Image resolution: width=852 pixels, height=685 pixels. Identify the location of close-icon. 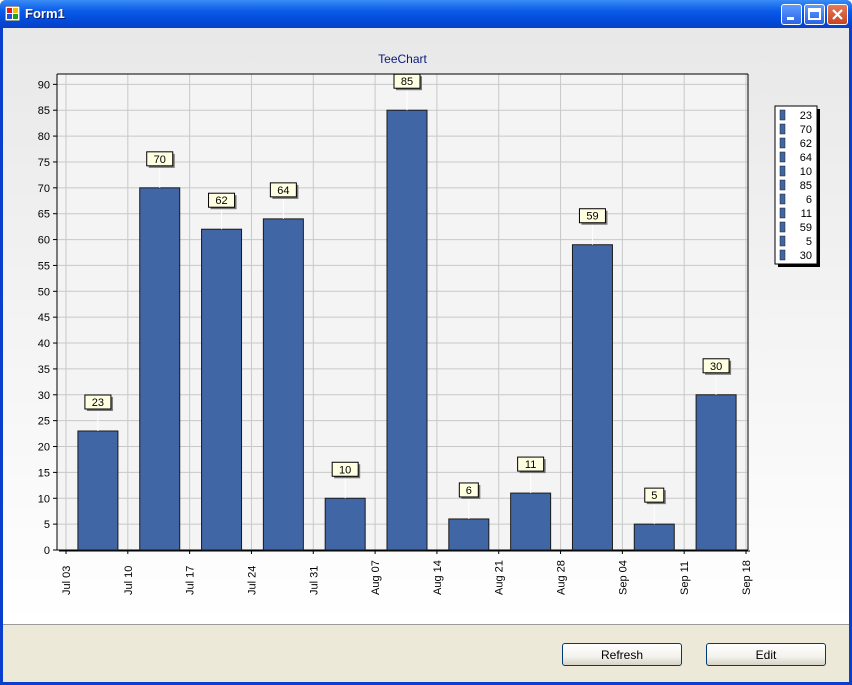
(837, 14).